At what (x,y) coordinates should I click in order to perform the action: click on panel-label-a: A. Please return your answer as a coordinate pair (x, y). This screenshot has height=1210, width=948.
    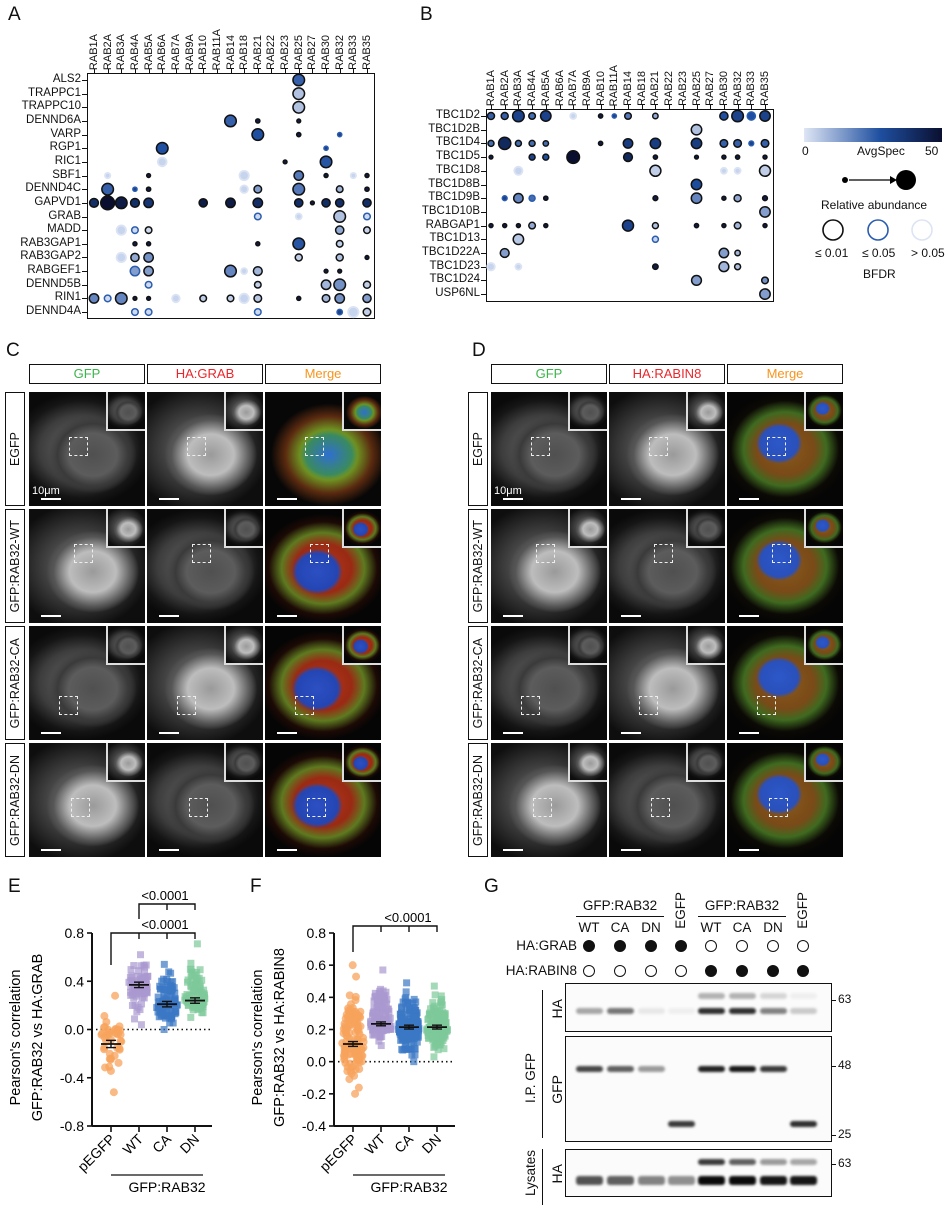
    Looking at the image, I should click on (14, 14).